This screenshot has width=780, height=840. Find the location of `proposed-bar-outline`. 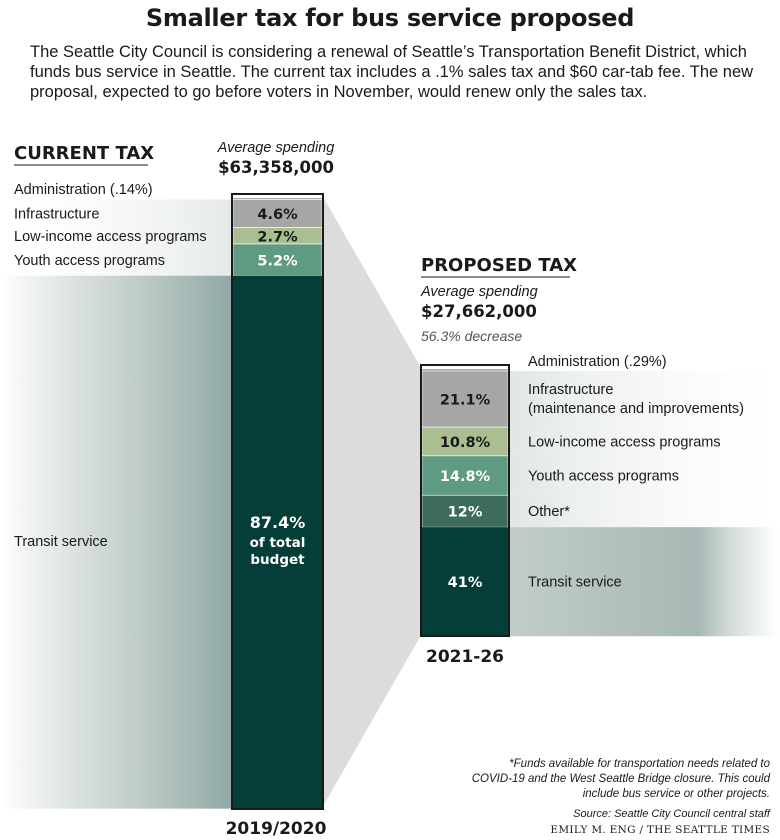

proposed-bar-outline is located at coordinates (465, 500).